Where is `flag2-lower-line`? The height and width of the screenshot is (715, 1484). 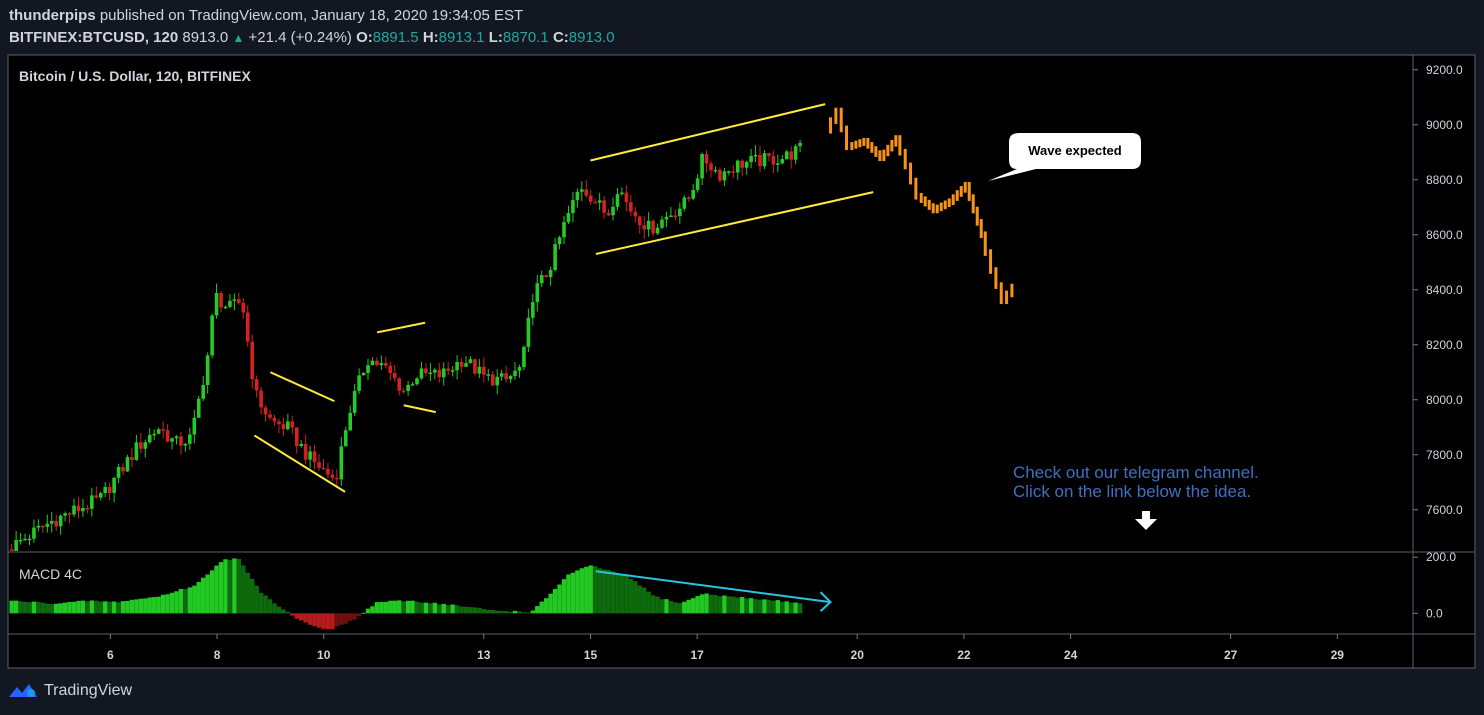
flag2-lower-line is located at coordinates (419, 409).